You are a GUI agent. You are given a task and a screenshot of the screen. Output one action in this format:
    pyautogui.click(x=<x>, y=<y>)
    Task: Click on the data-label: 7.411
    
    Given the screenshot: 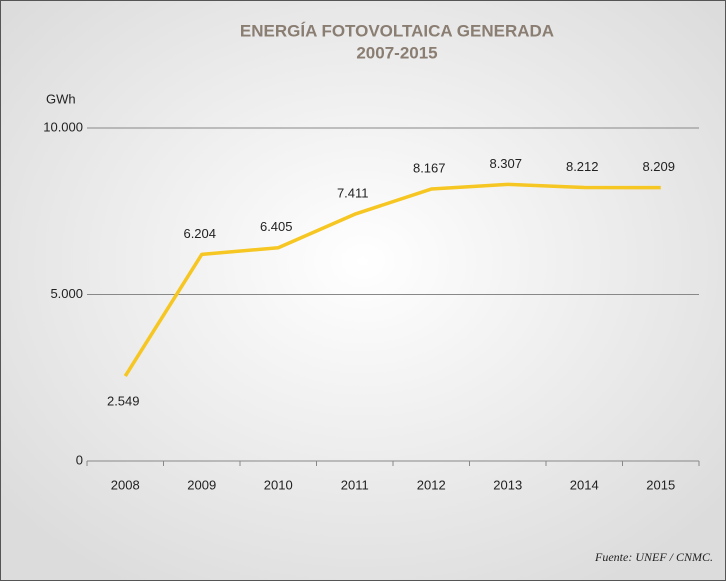 What is the action you would take?
    pyautogui.click(x=353, y=193)
    